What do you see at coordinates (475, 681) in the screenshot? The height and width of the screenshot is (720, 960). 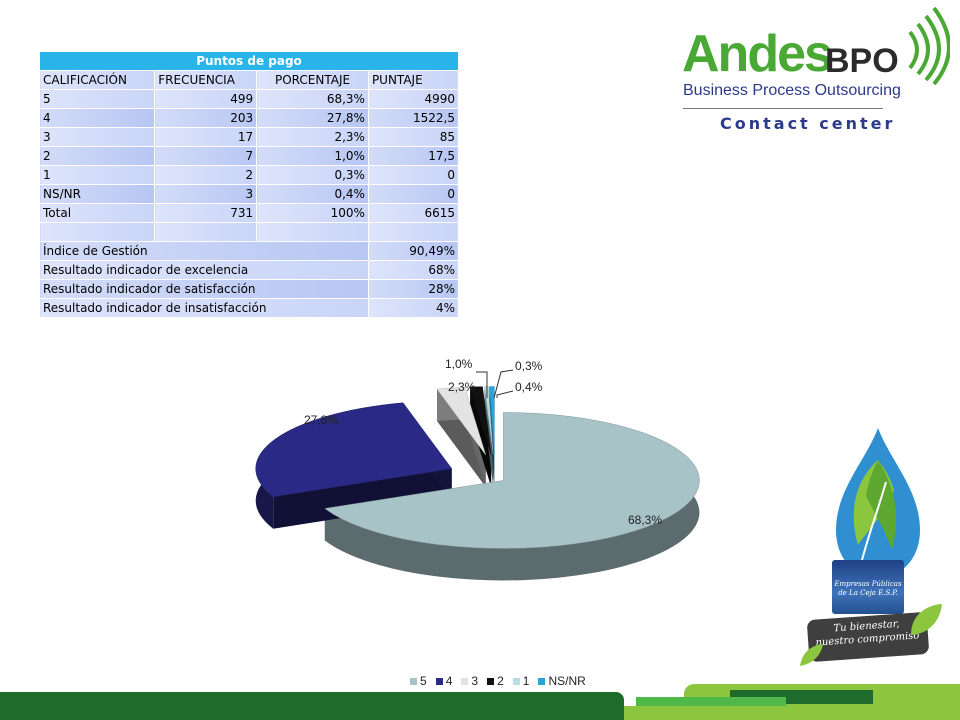 I see `legend-label: 3` at bounding box center [475, 681].